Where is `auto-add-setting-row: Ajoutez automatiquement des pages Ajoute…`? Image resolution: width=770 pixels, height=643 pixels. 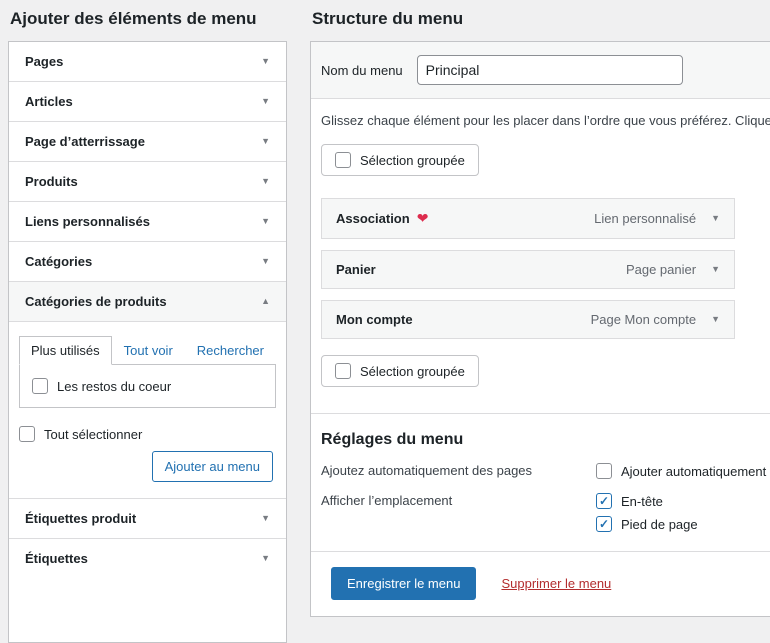 auto-add-setting-row: Ajoutez automatiquement des pages Ajoute… is located at coordinates (545, 471).